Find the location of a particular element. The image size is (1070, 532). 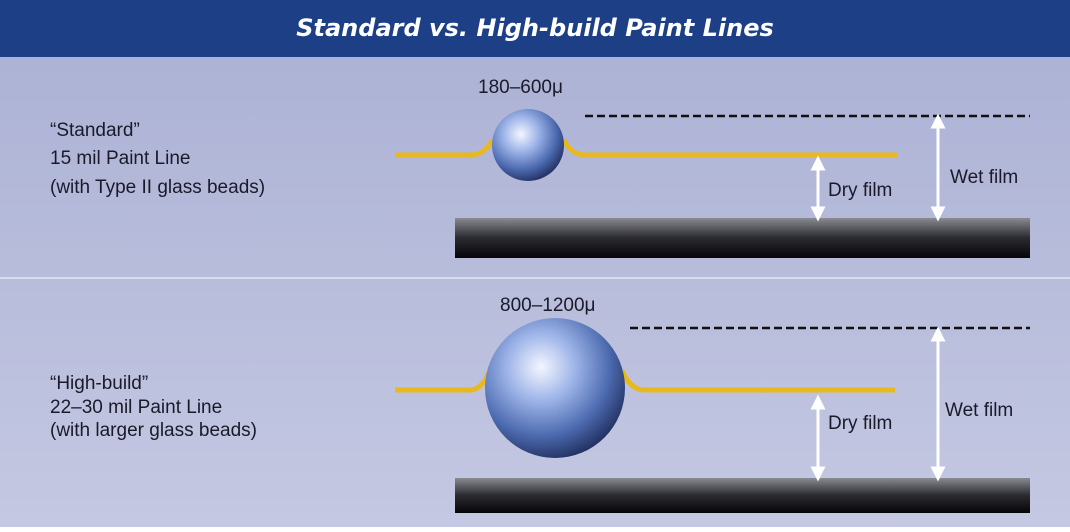

label-line: 15 mil Paint Line is located at coordinates (120, 158).